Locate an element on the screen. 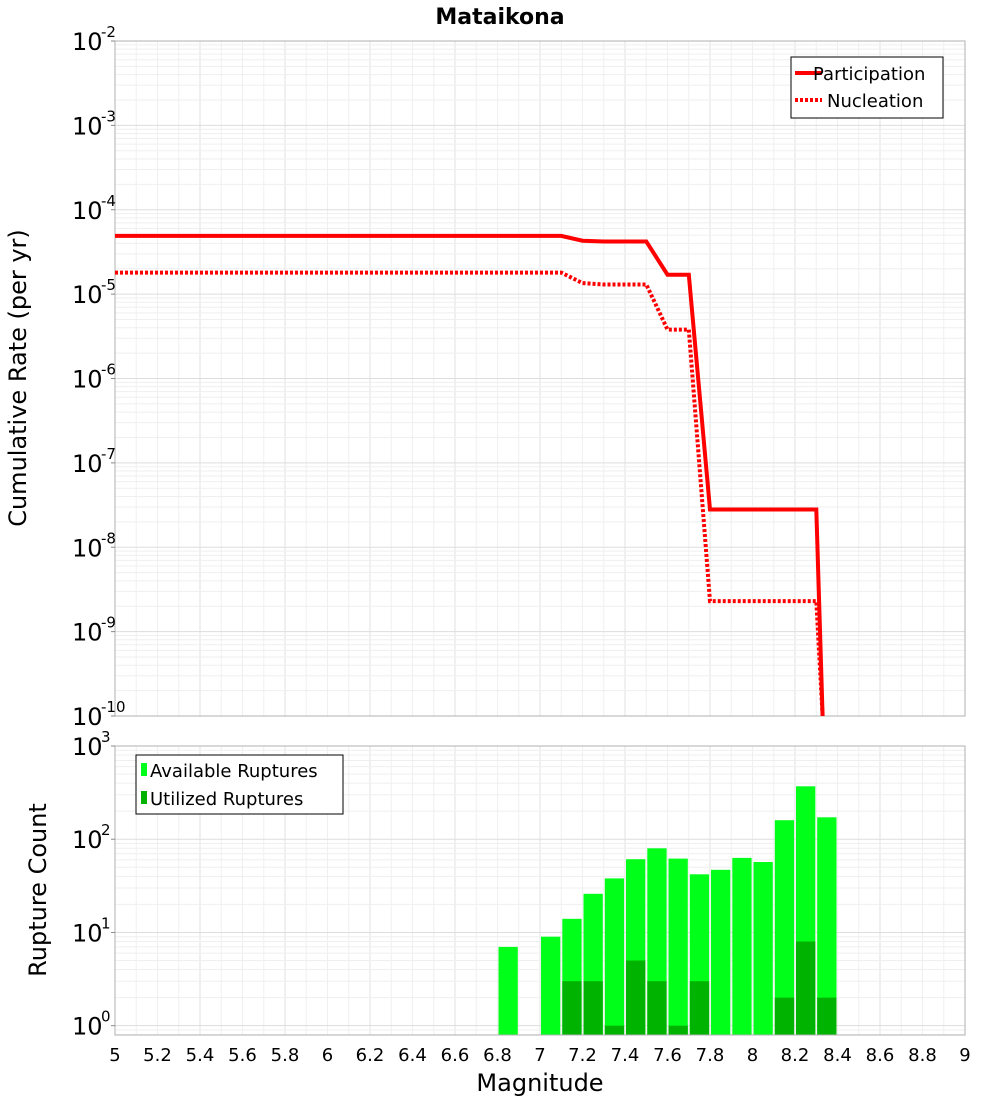 Image resolution: width=1000 pixels, height=1100 pixels. rate-y-tick-exponent: -3 is located at coordinates (108, 116).